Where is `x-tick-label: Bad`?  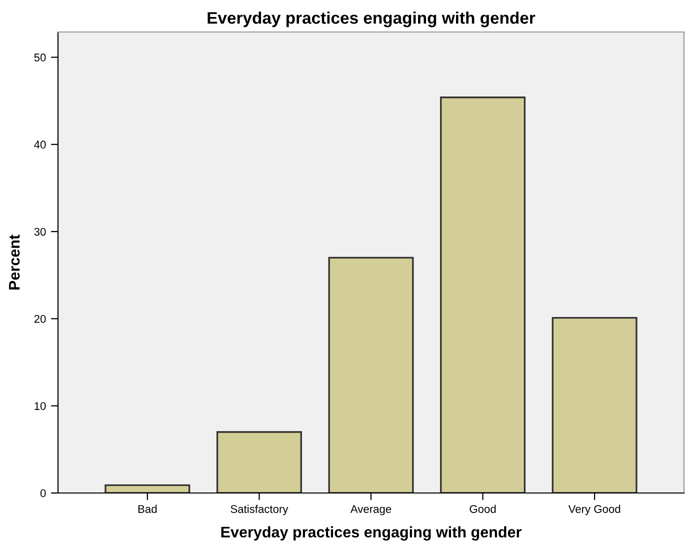 x-tick-label: Bad is located at coordinates (147, 508).